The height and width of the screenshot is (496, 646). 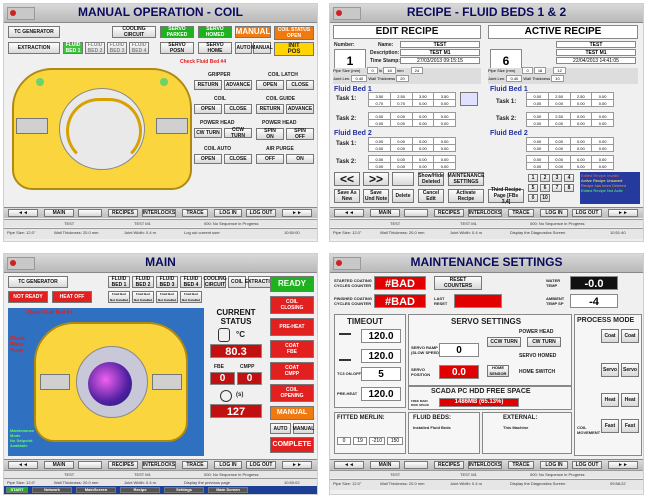 What do you see at coordinates (402, 78) in the screenshot?
I see `wall-thickness: 20` at bounding box center [402, 78].